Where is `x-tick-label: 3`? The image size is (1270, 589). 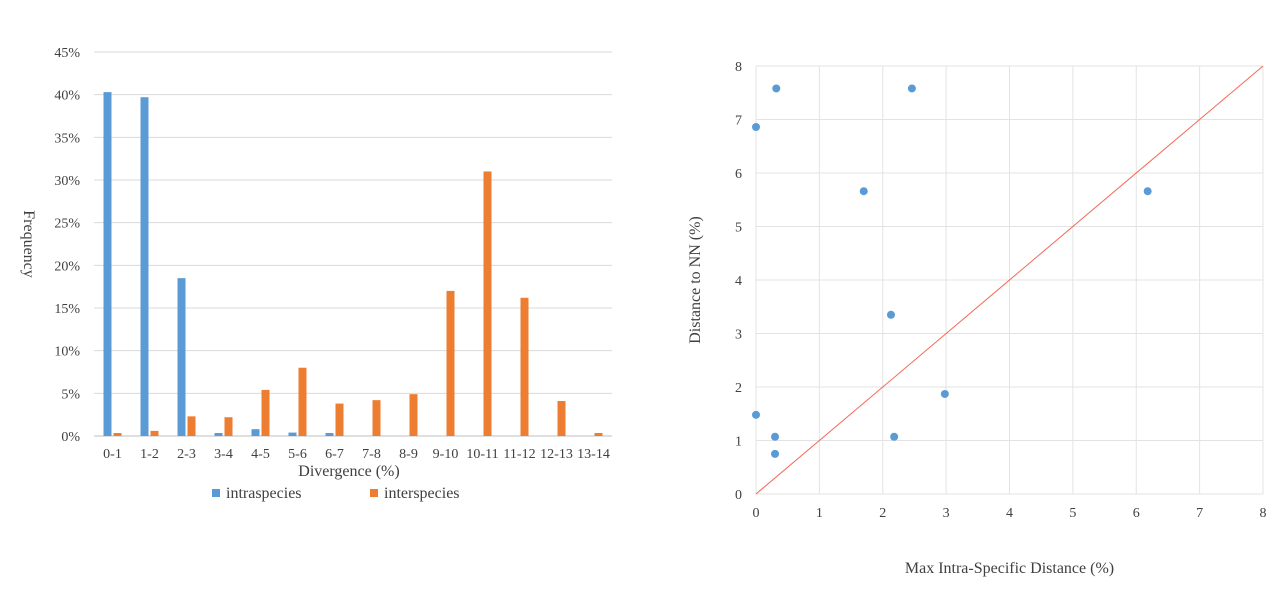 x-tick-label: 3 is located at coordinates (946, 513).